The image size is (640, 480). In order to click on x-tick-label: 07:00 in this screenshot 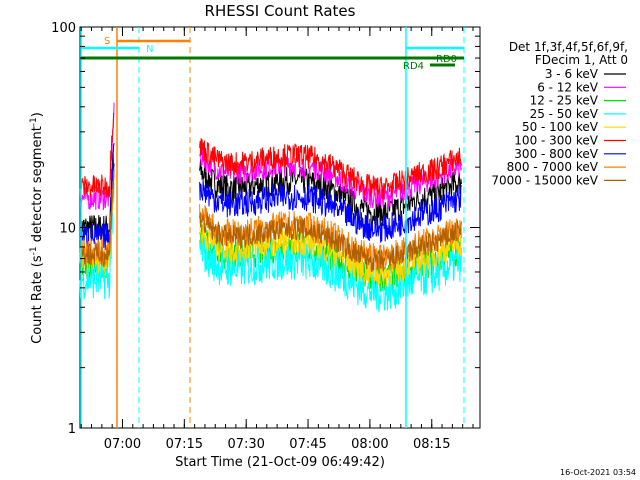, I will do `click(122, 444)`.